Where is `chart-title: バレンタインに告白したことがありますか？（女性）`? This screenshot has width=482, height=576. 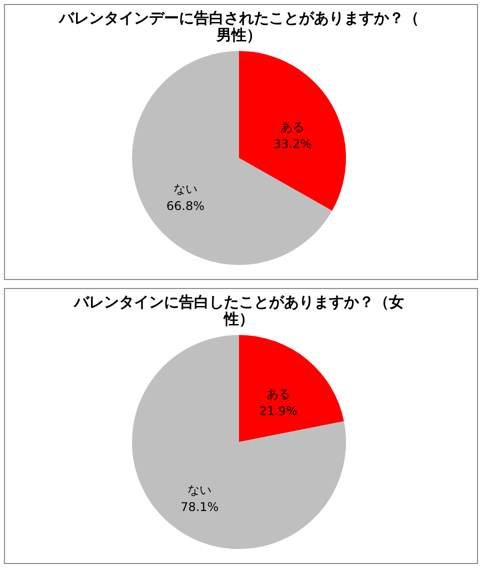
chart-title: バレンタインに告白したことがありますか？（女性） is located at coordinates (238, 310).